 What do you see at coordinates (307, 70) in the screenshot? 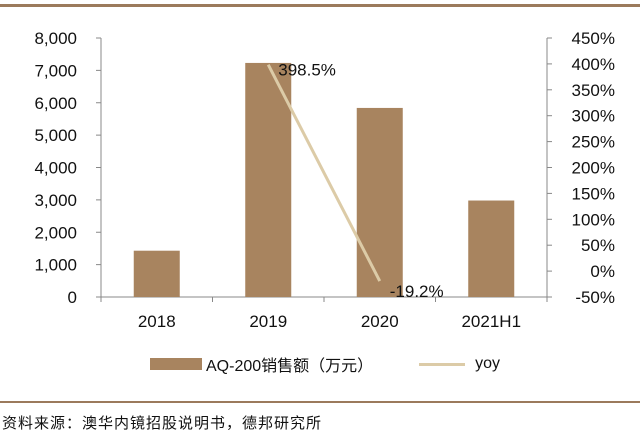
I see `yoy-data-label: 398.5%` at bounding box center [307, 70].